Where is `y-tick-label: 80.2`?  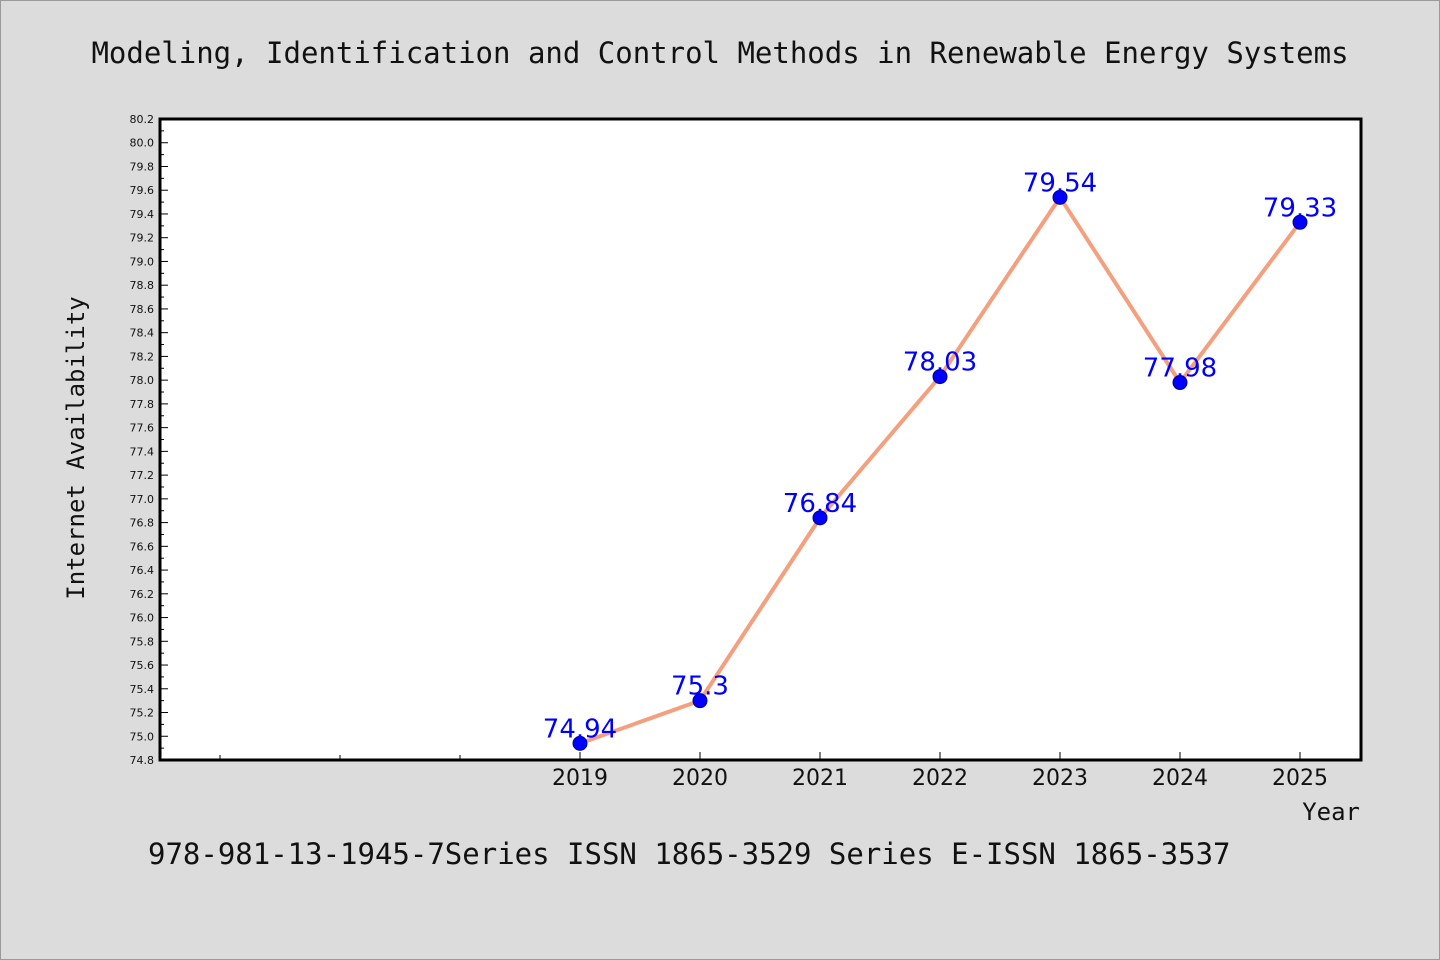 y-tick-label: 80.2 is located at coordinates (142, 119).